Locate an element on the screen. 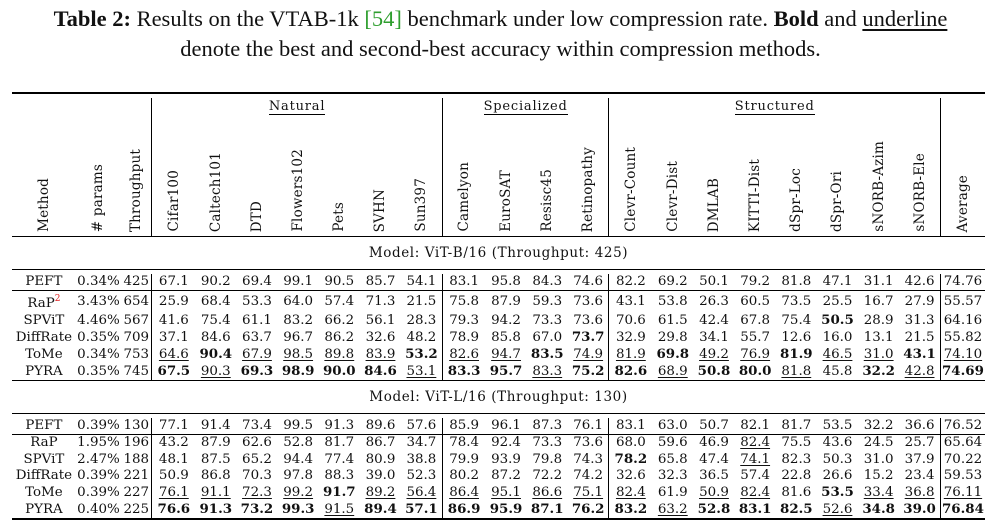 This screenshot has width=999, height=526. table-cell: 69.8 is located at coordinates (672, 354).